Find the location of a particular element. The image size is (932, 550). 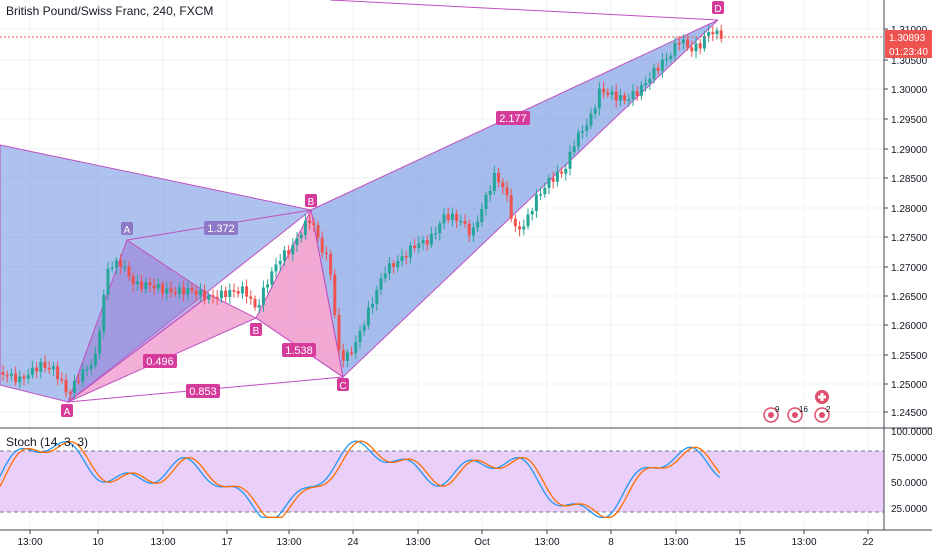

ratio-label: 0.496 is located at coordinates (160, 362).